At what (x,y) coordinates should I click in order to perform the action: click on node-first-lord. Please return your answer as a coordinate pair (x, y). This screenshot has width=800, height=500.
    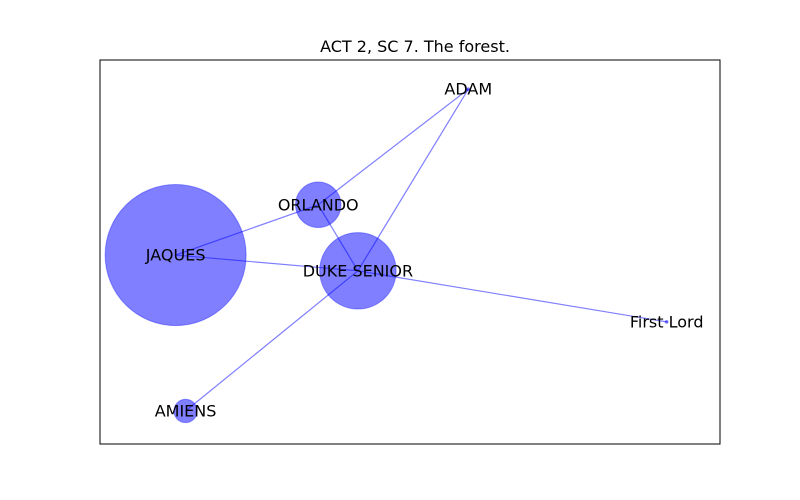
    Looking at the image, I should click on (666, 321).